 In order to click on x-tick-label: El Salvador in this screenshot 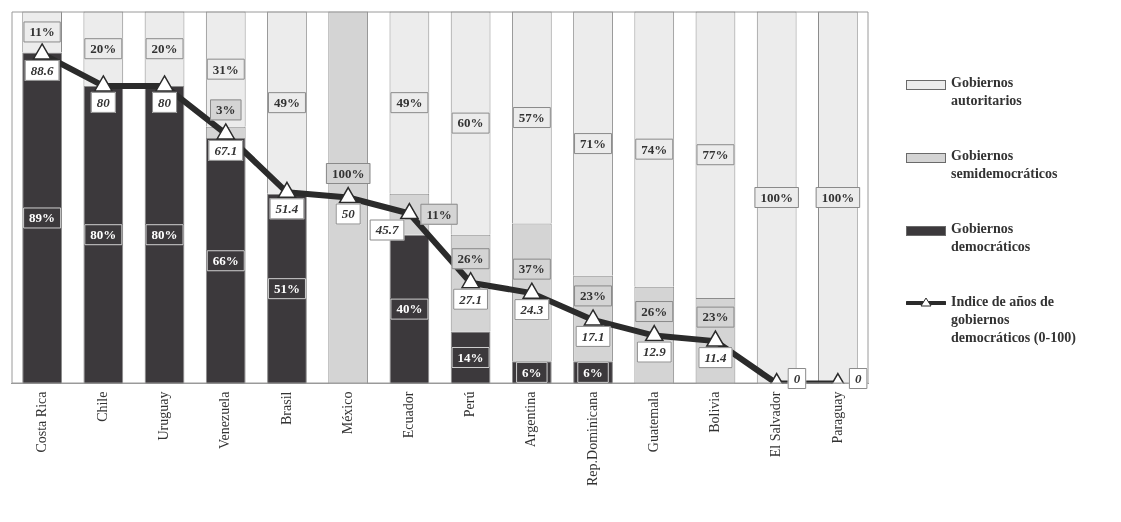, I will do `click(776, 424)`.